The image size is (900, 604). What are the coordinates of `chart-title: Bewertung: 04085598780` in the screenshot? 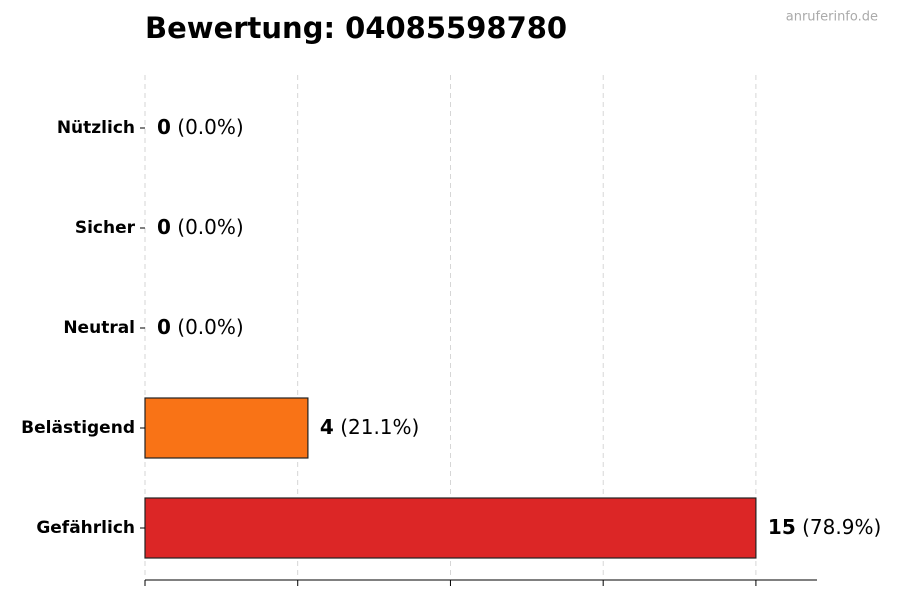 It's located at (356, 28).